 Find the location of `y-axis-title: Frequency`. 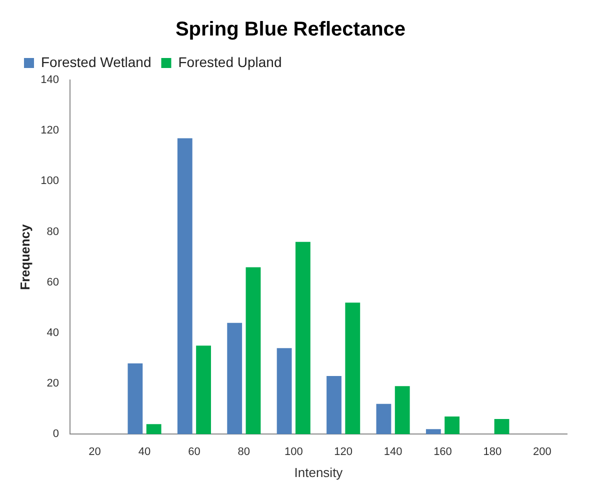

y-axis-title: Frequency is located at coordinates (24, 256).